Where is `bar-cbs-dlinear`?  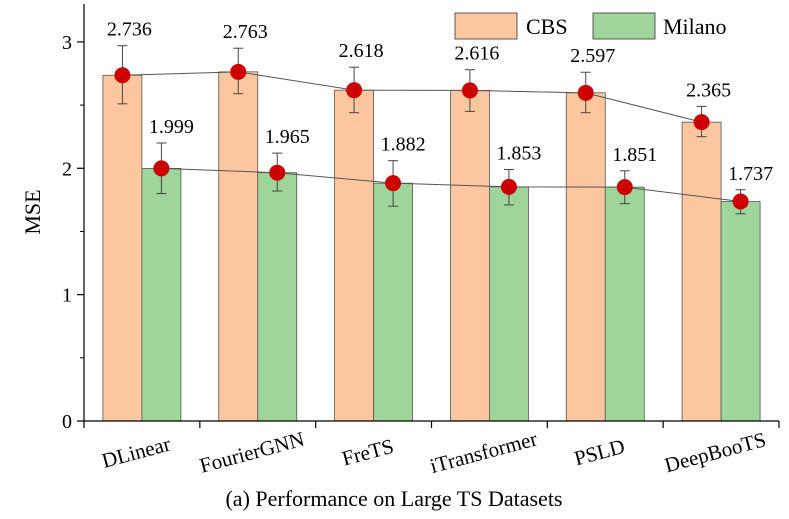 bar-cbs-dlinear is located at coordinates (122, 248).